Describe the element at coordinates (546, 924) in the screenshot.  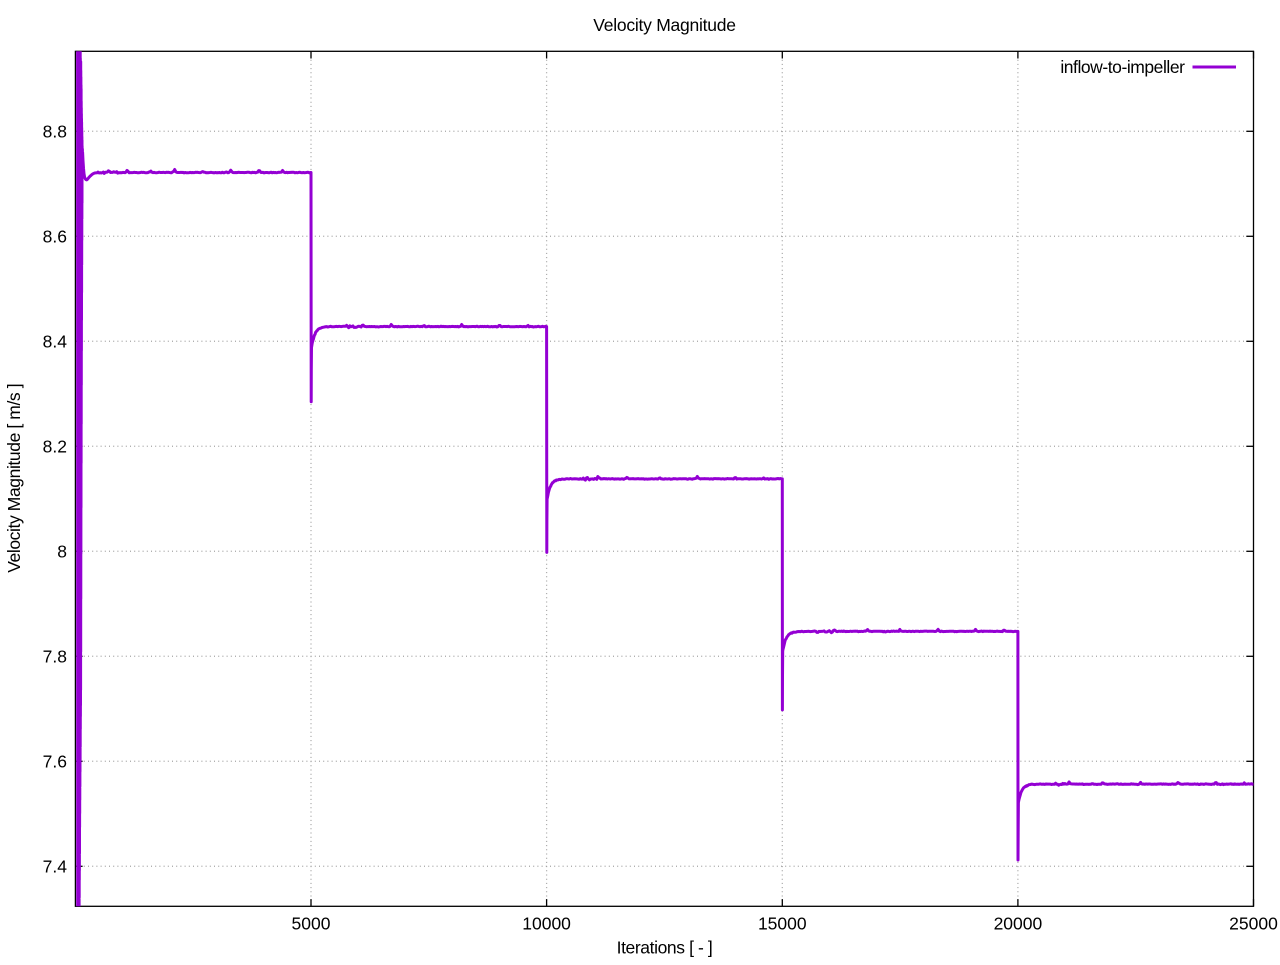
I see `svg-text: 10000` at that location.